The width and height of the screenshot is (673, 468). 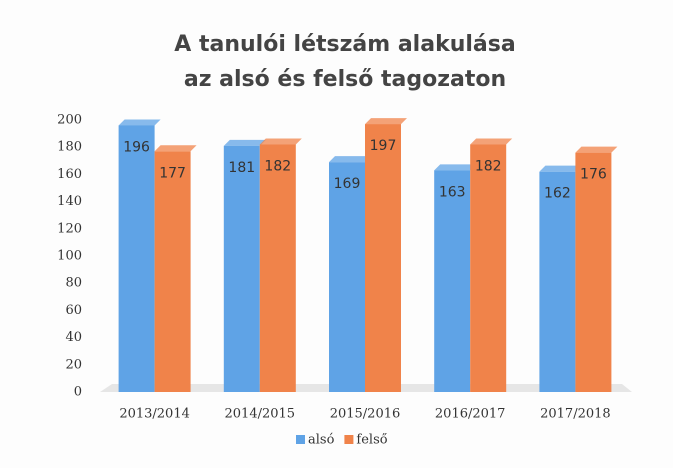 What do you see at coordinates (241, 168) in the screenshot?
I see `data-label: 181` at bounding box center [241, 168].